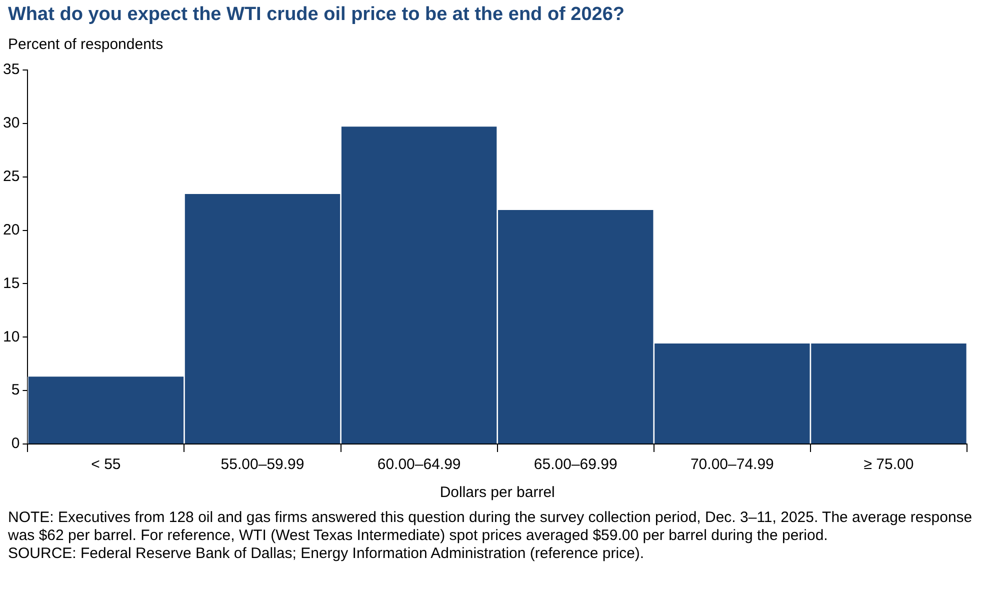 This screenshot has height=589, width=997. Describe the element at coordinates (11, 69) in the screenshot. I see `y-tick-label: 35` at that location.